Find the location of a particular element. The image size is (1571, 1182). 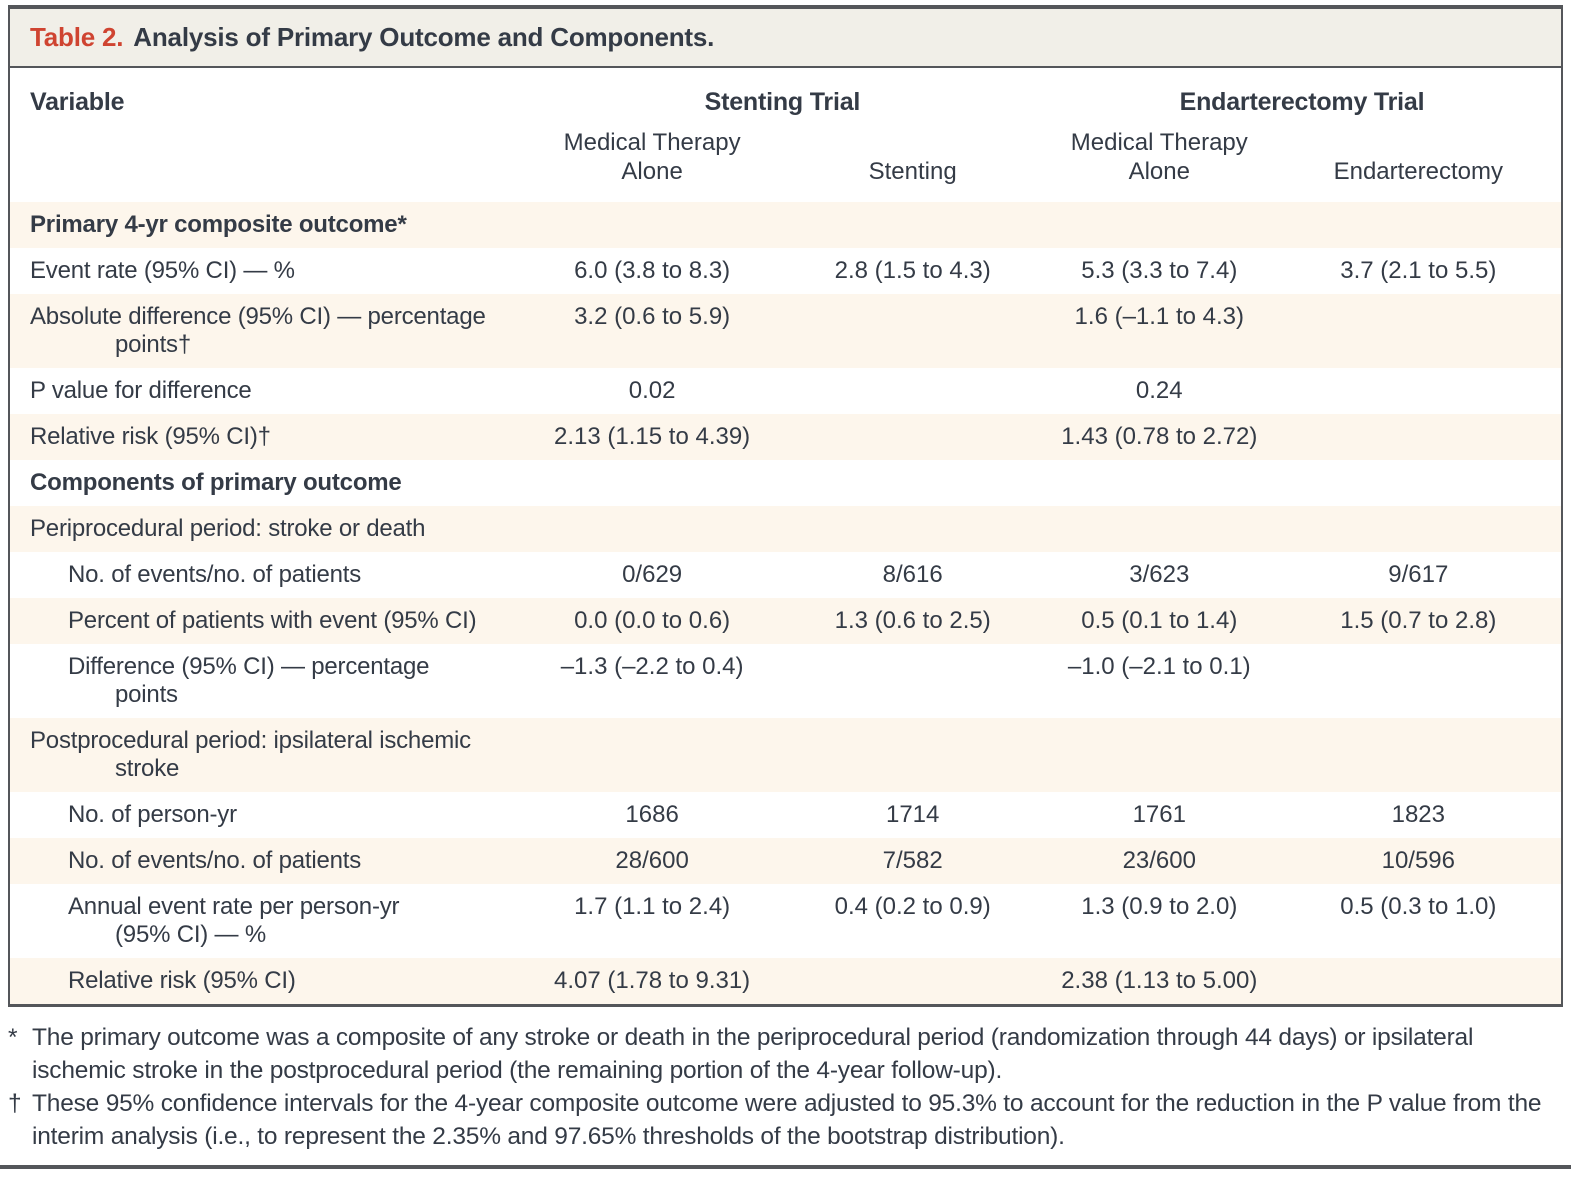

row-label: Event rate (95% CI) — % is located at coordinates (162, 270).